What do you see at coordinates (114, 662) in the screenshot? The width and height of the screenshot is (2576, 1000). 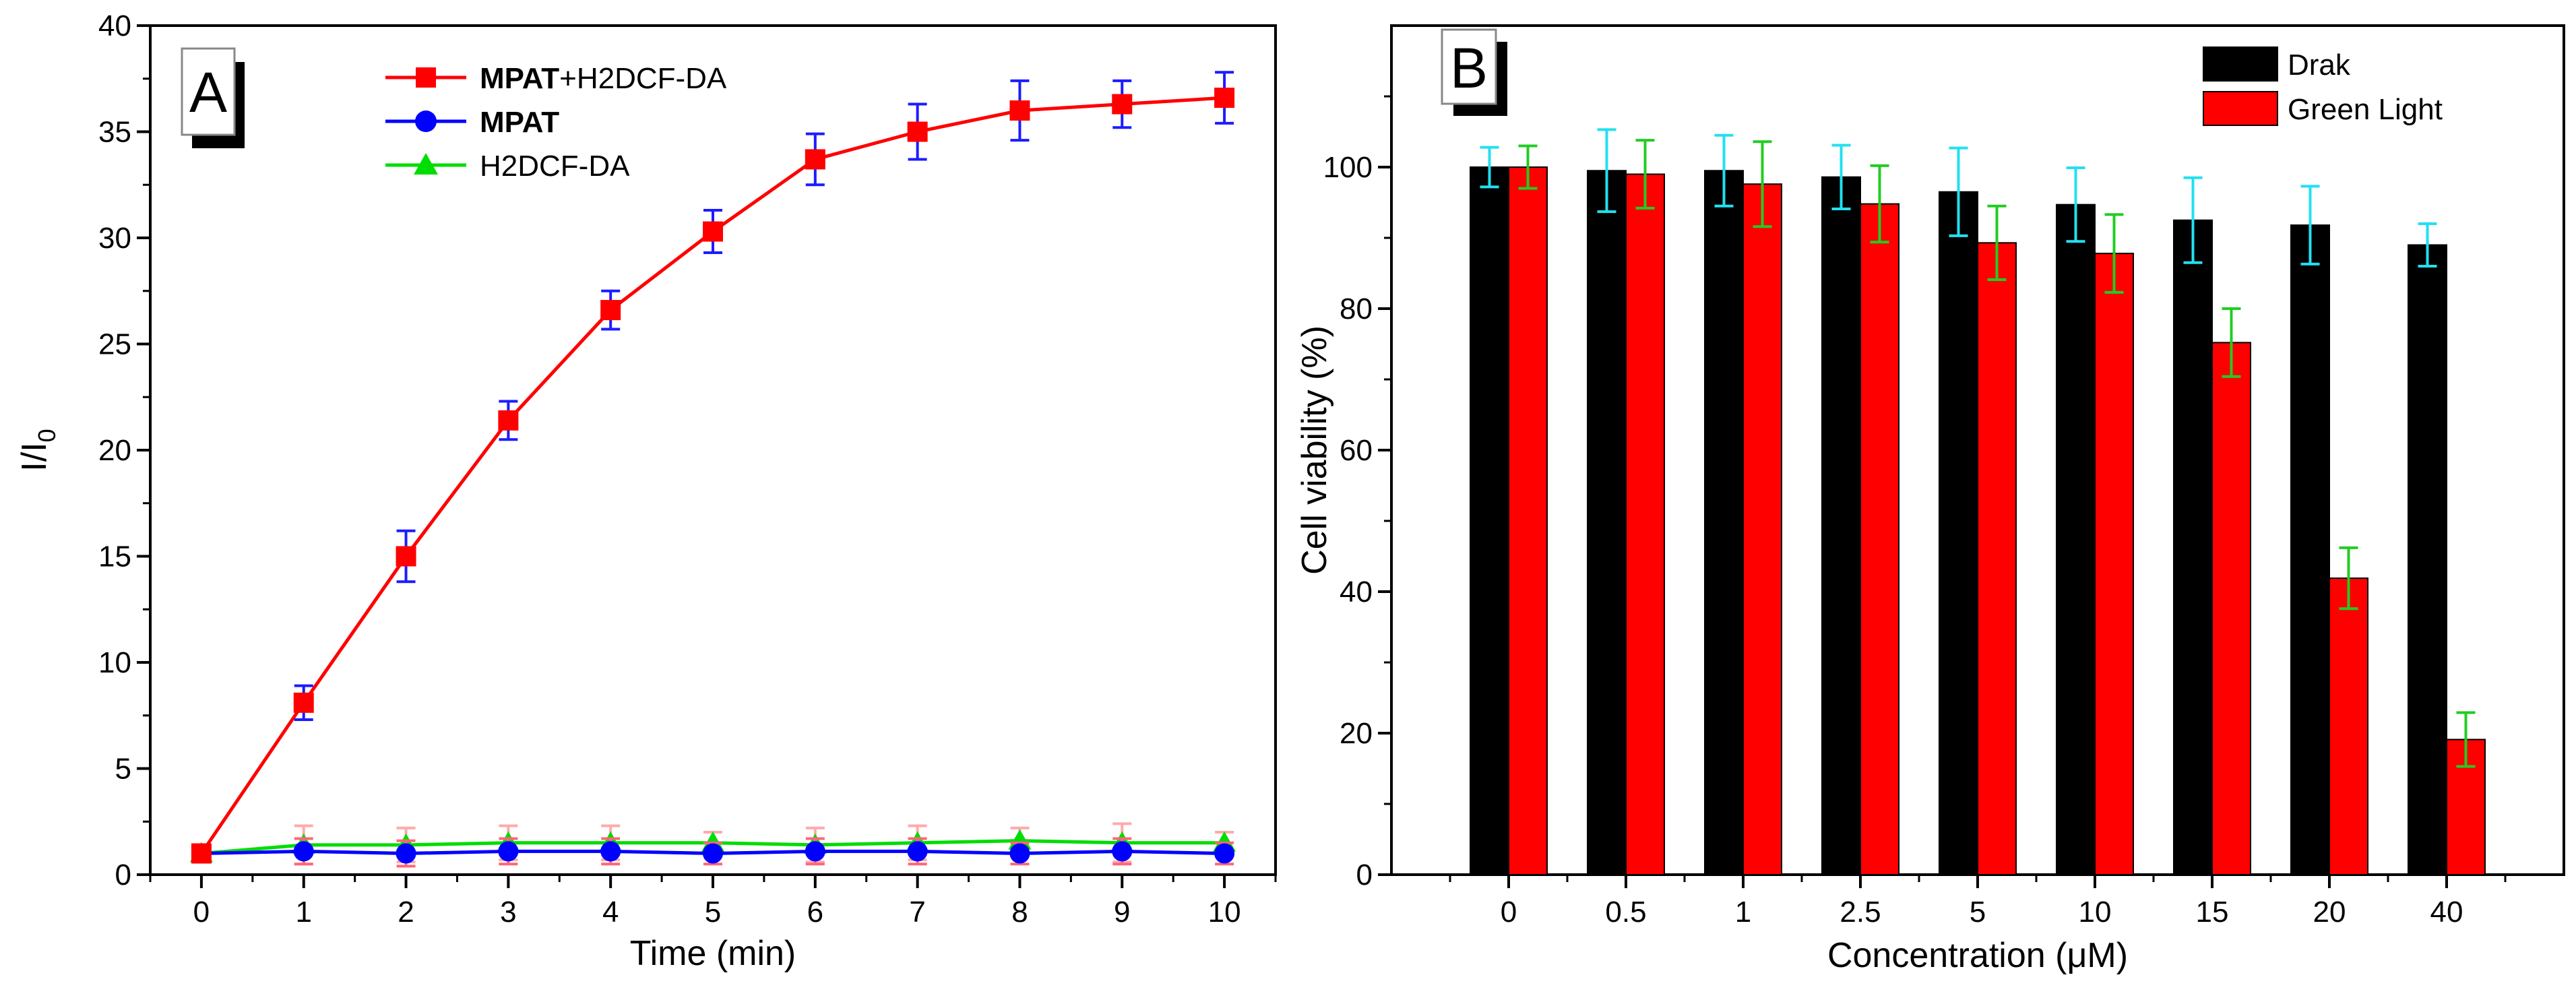 I see `panel-a-y-tick-label: 10` at bounding box center [114, 662].